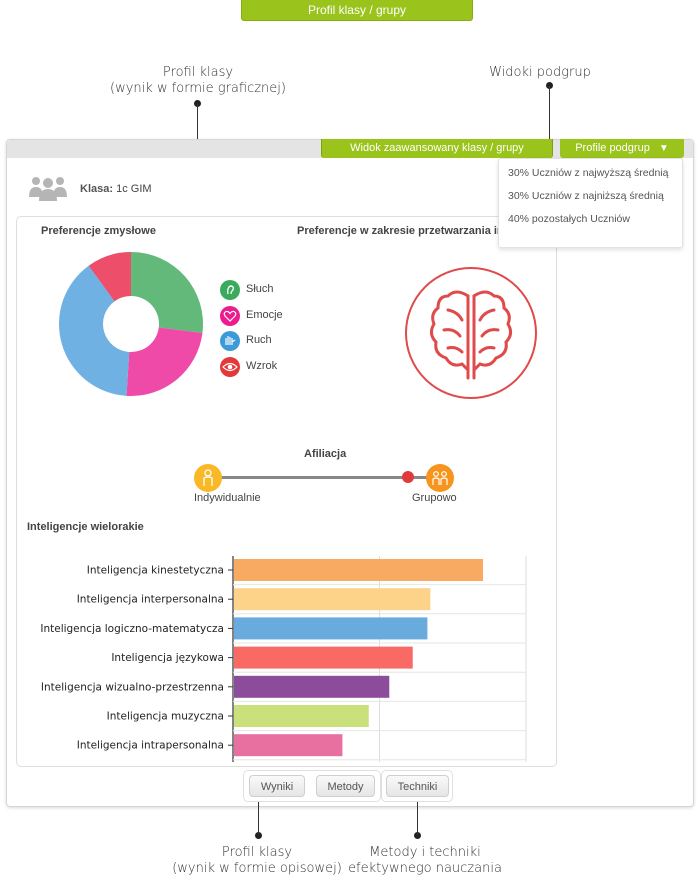  Describe the element at coordinates (325, 477) in the screenshot. I see `affiliation-track` at that location.